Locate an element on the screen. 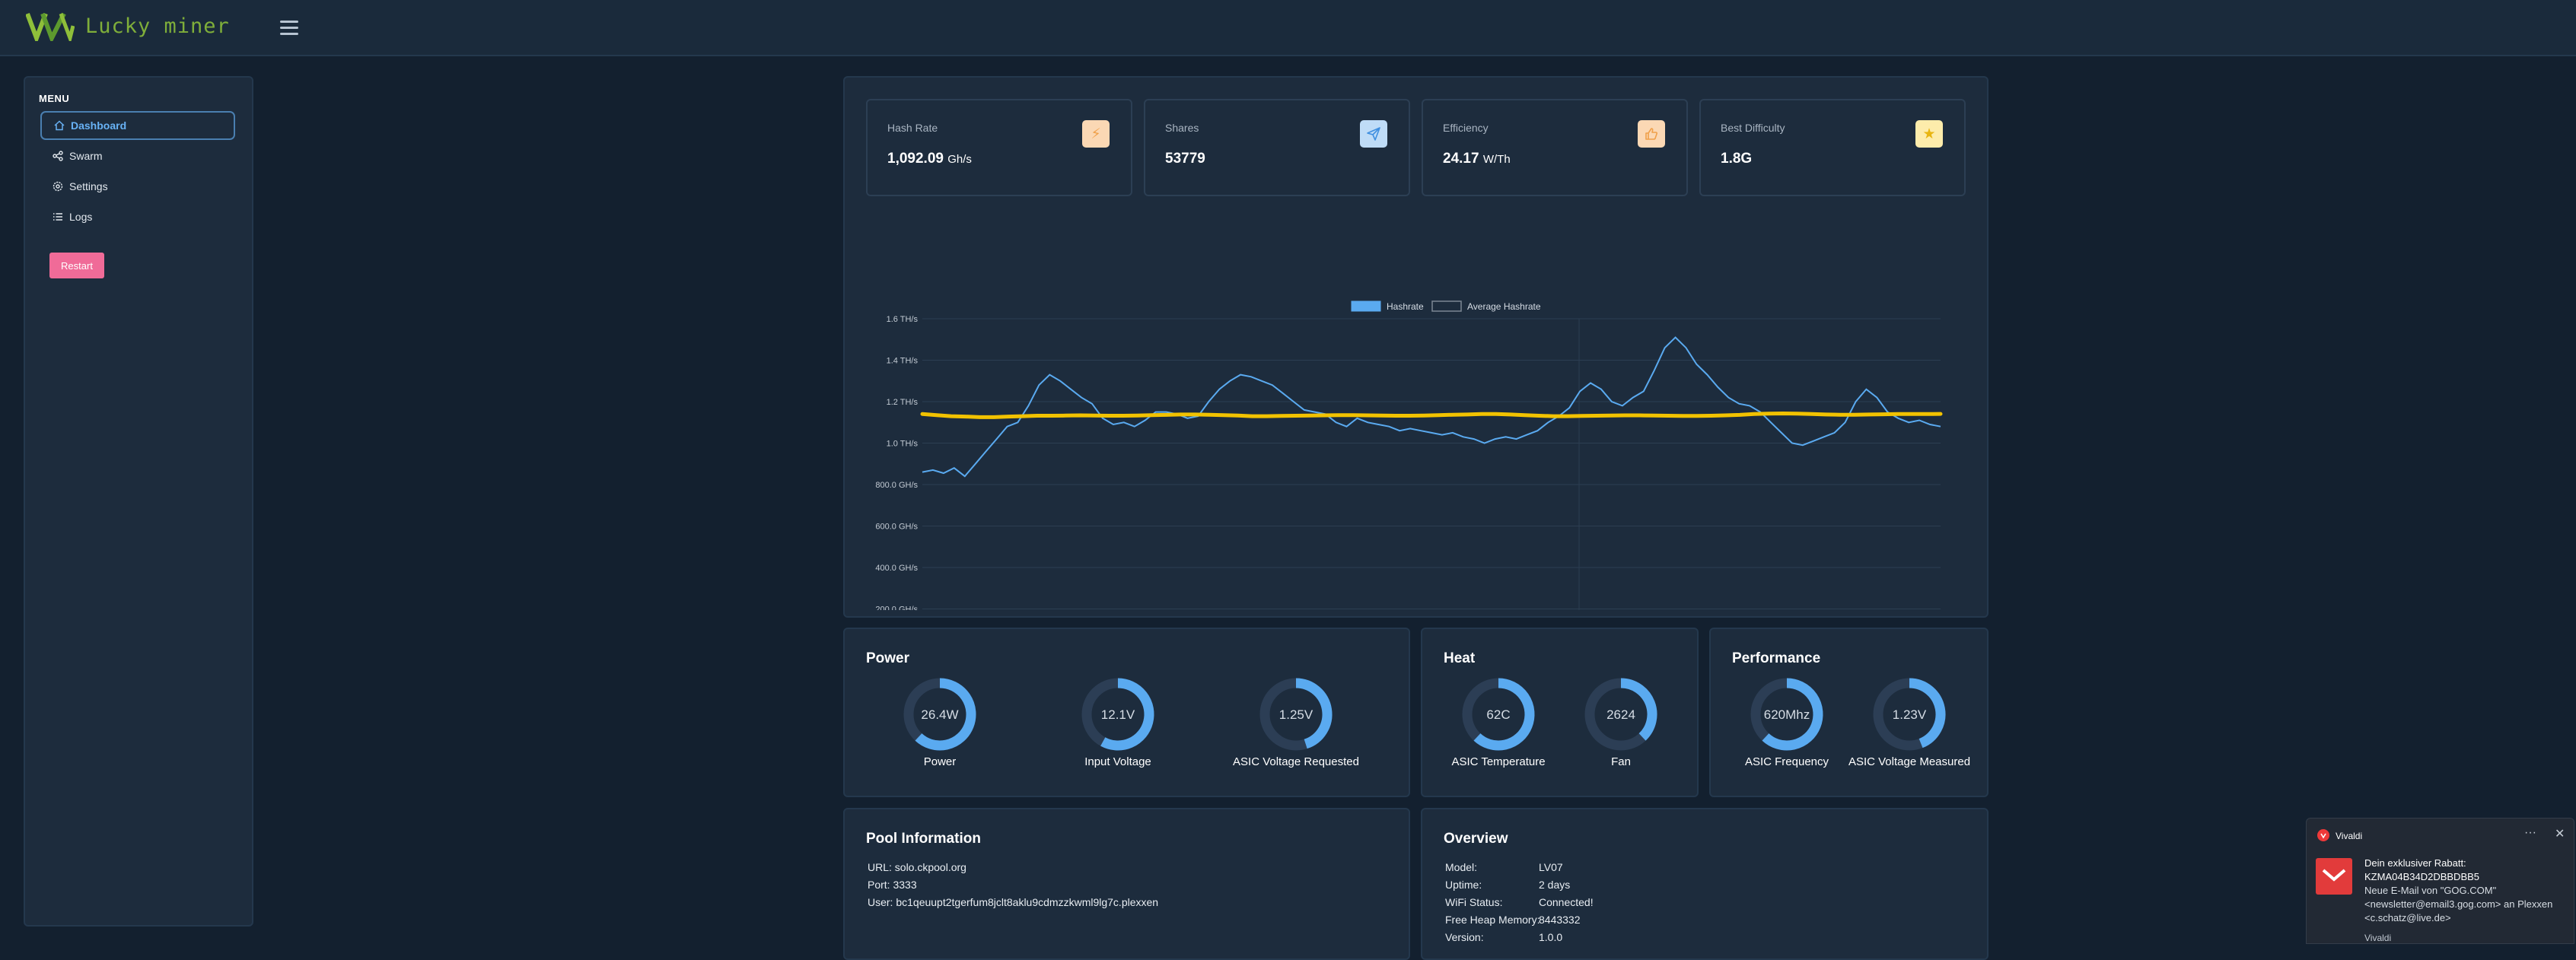  sidebar-item-settings: Settings is located at coordinates (137, 187).